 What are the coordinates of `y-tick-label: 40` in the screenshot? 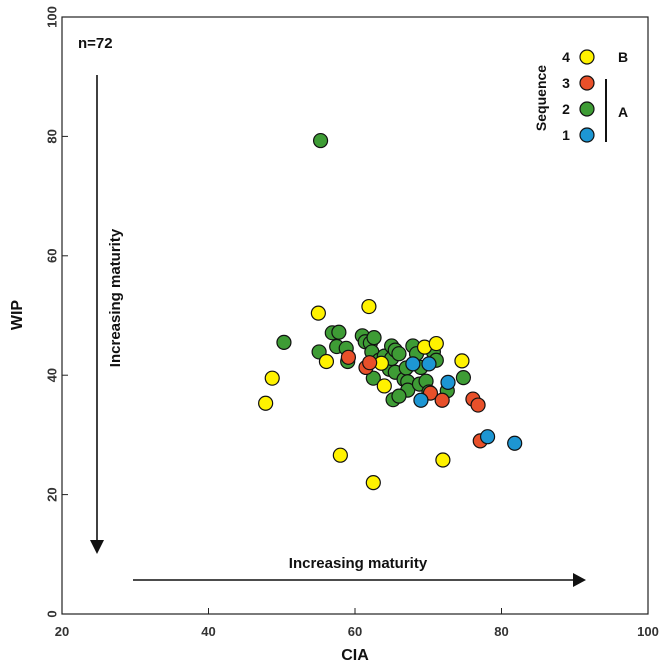 It's located at (52, 375).